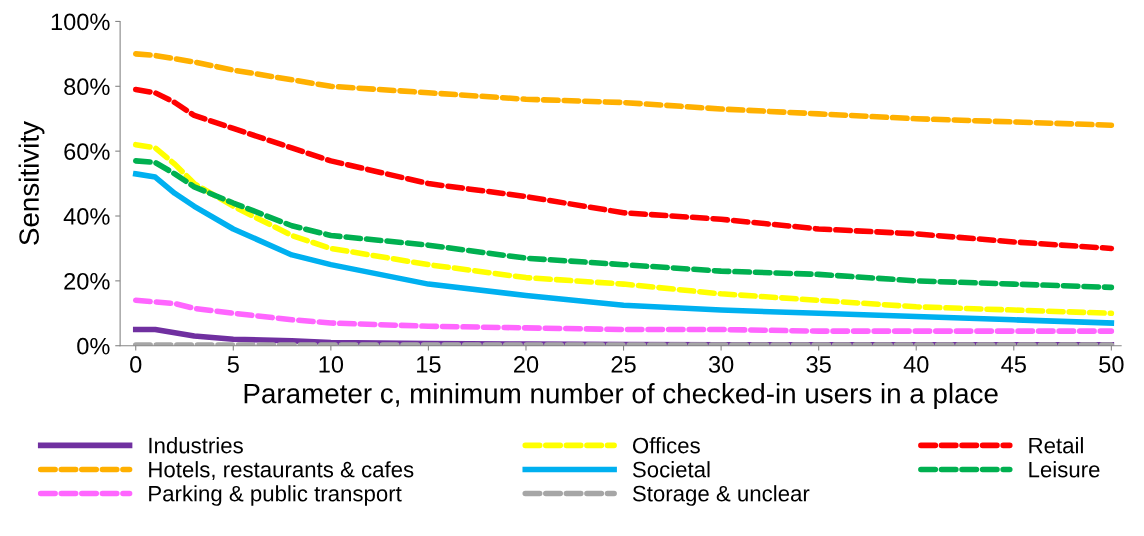 The height and width of the screenshot is (536, 1144). I want to click on y-tick-label: 80%, so click(87, 87).